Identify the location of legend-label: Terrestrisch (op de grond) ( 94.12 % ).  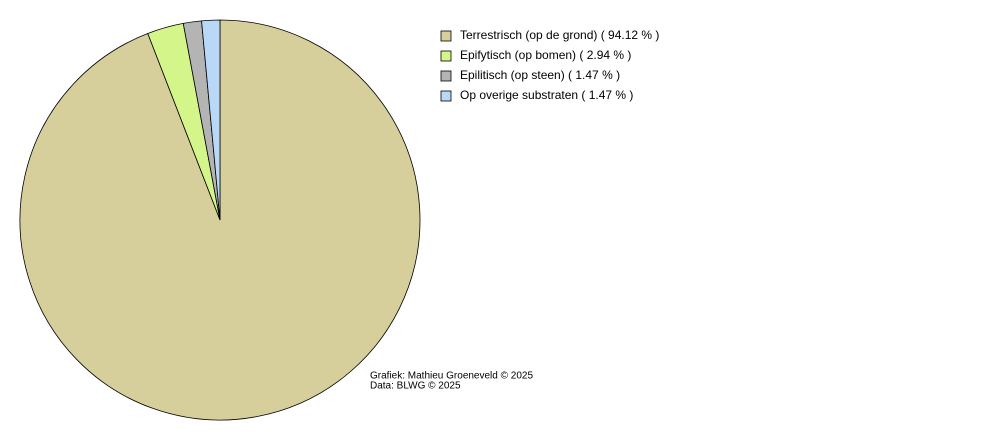
(559, 35).